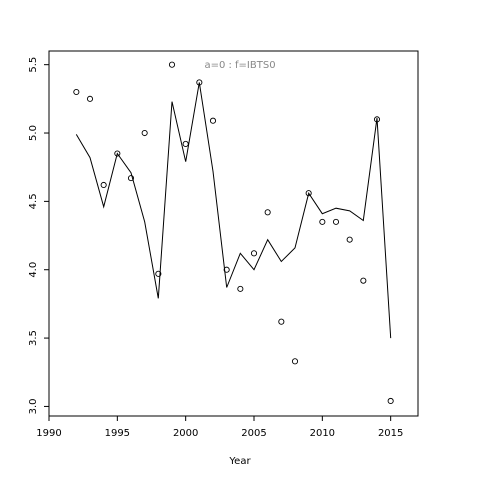  What do you see at coordinates (38, 235) in the screenshot?
I see `y-axis: 3.0 3.5 4.0 4.5 5.0 5.5` at bounding box center [38, 235].